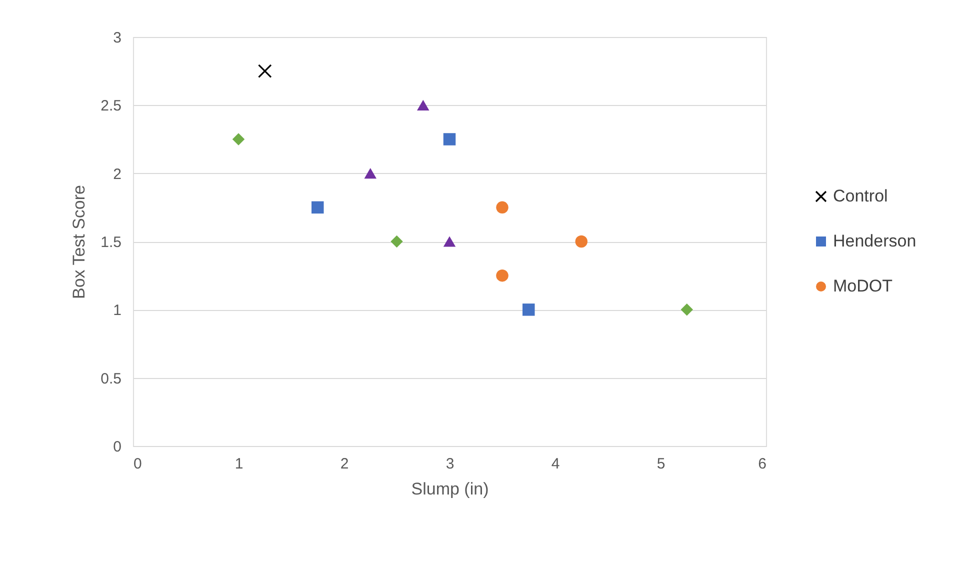 The width and height of the screenshot is (960, 561). Describe the element at coordinates (860, 196) in the screenshot. I see `legend-label: Control` at that location.